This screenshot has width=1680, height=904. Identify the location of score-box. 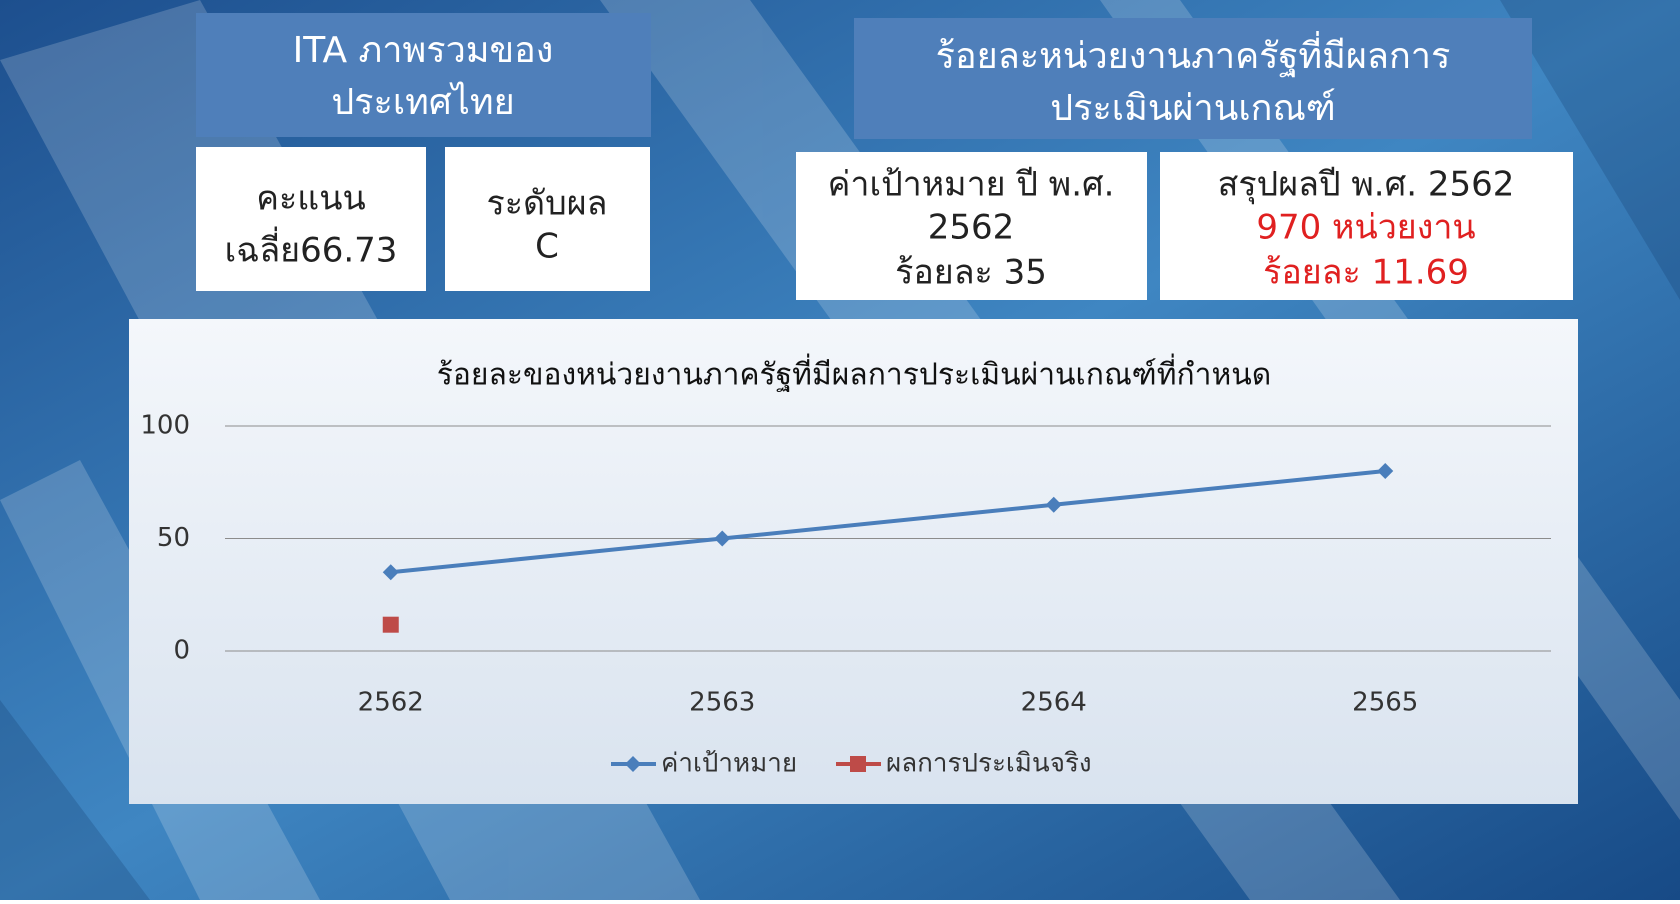
(311, 219).